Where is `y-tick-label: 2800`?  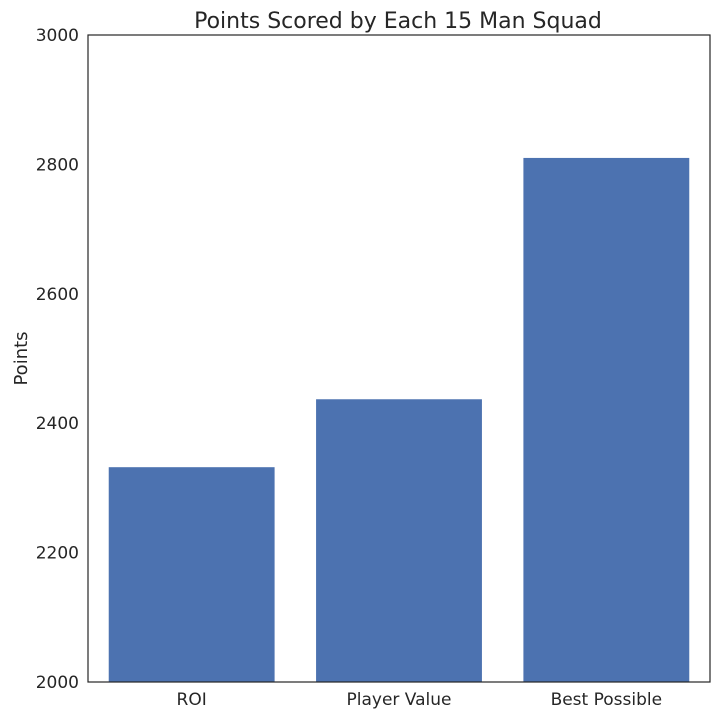 y-tick-label: 2800 is located at coordinates (57, 165).